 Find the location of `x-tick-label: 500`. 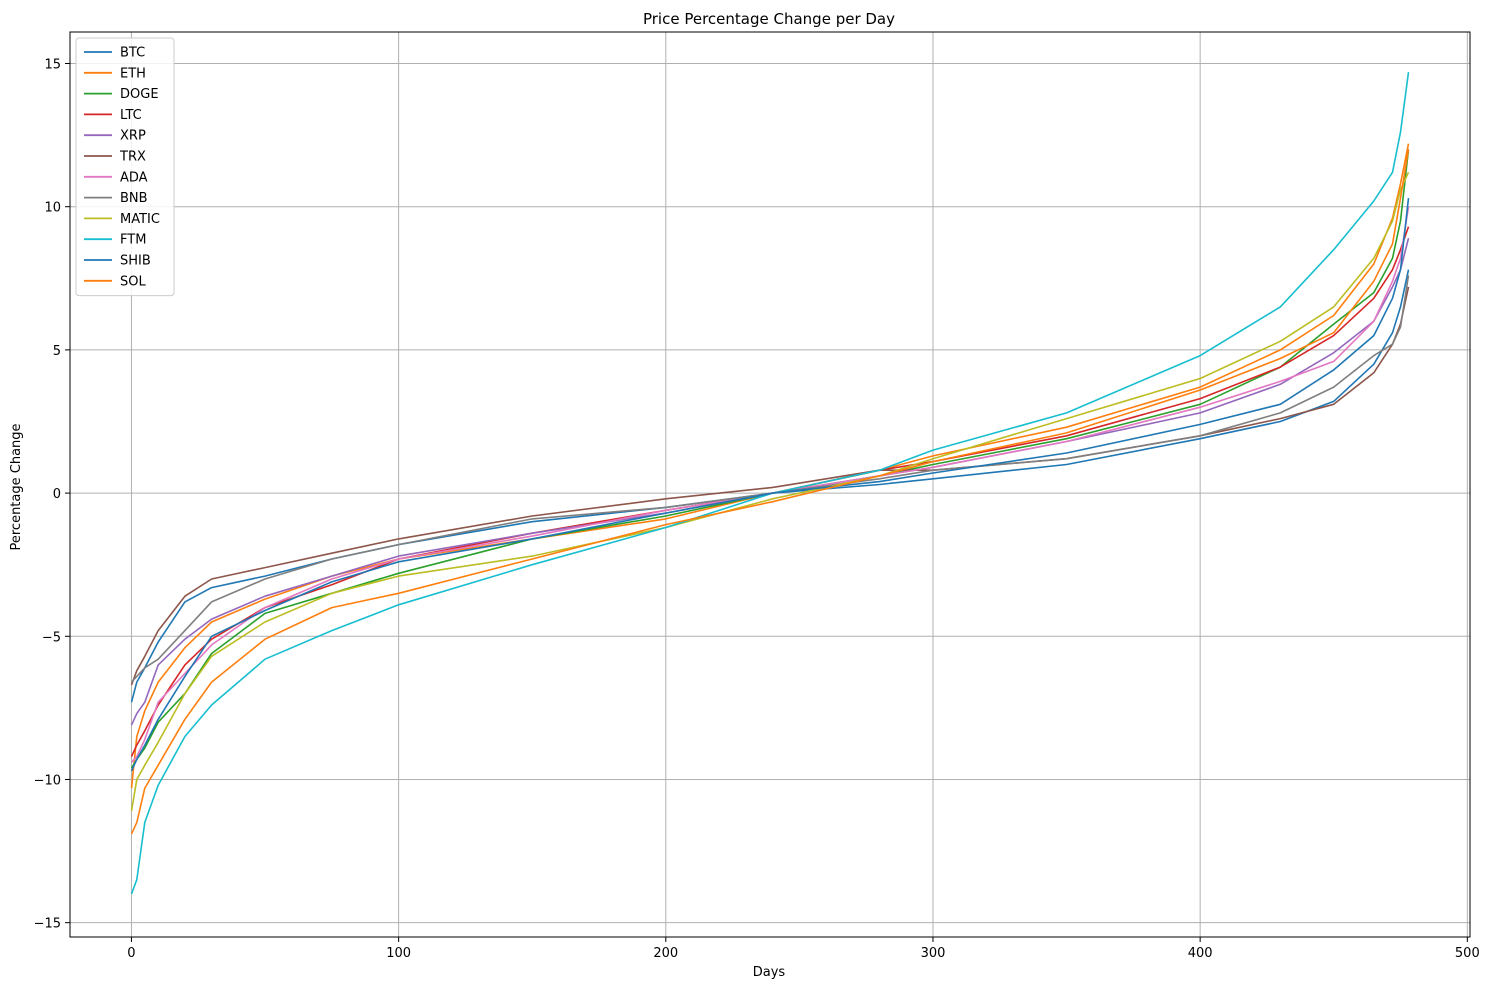

x-tick-label: 500 is located at coordinates (1467, 953).